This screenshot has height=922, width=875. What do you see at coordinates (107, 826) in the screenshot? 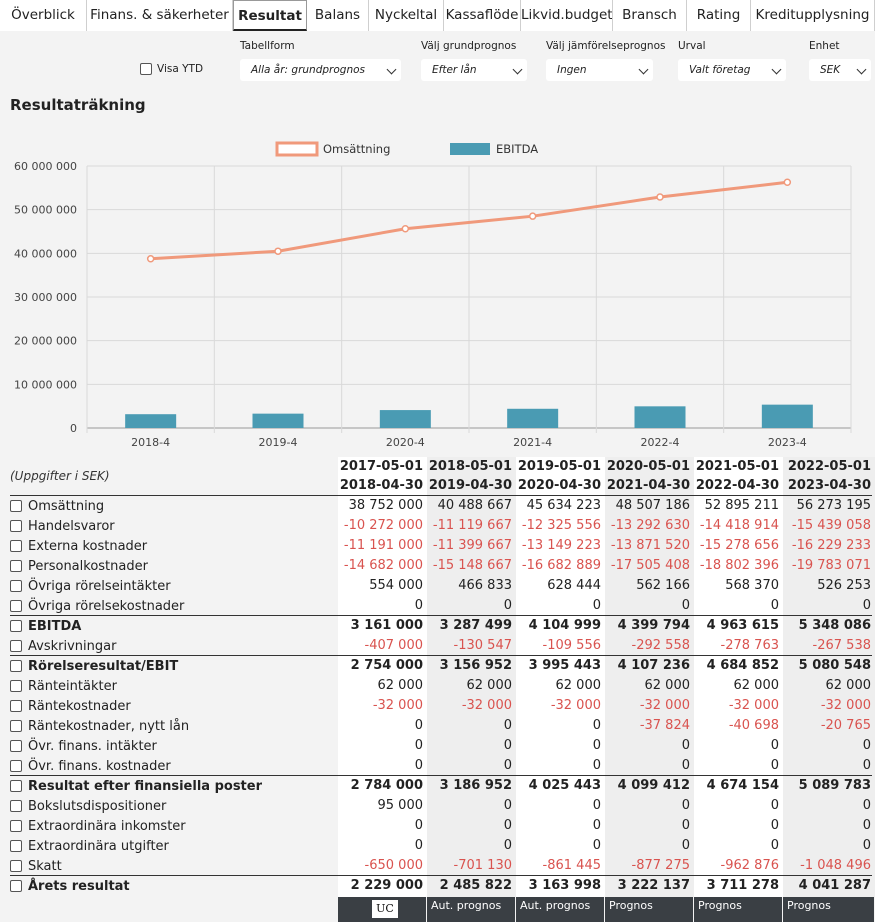
I see `row-label-text: Extraordinära inkomster` at bounding box center [107, 826].